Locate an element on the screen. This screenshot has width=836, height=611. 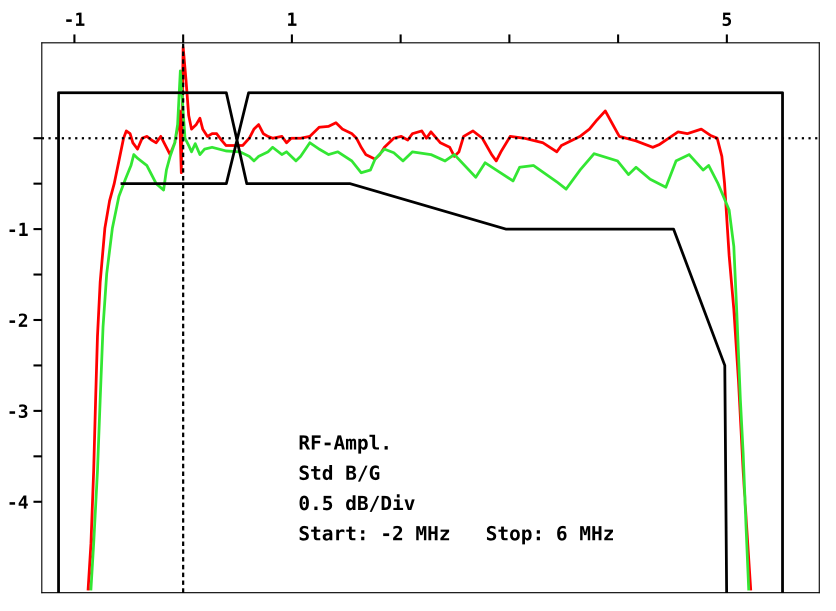
y-tick-label: -4 is located at coordinates (19, 502).